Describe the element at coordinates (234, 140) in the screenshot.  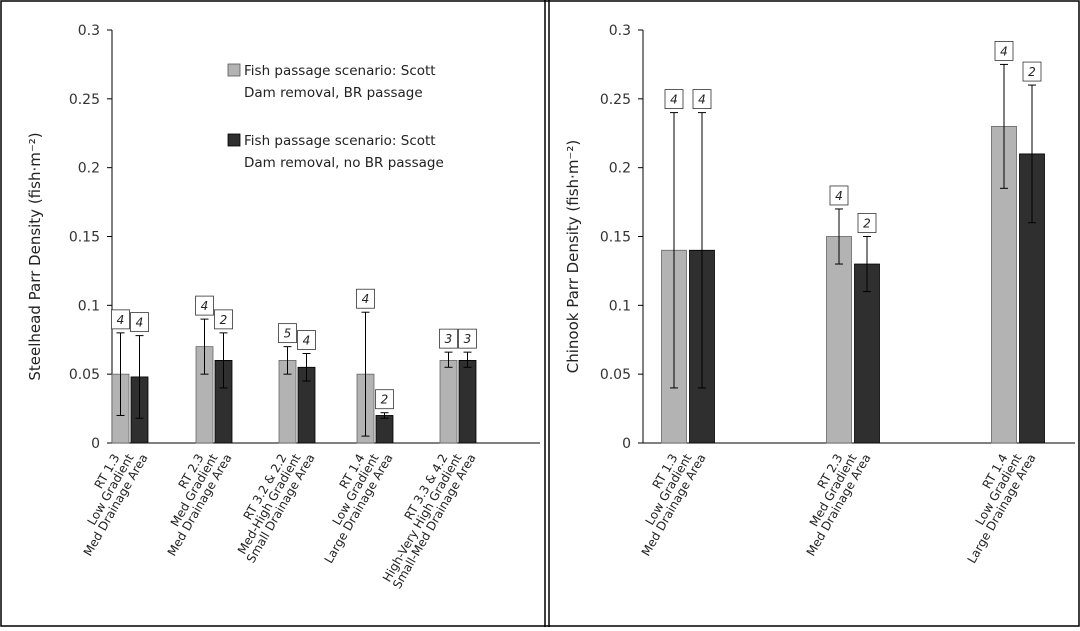
I see `legend-swatch-dark` at that location.